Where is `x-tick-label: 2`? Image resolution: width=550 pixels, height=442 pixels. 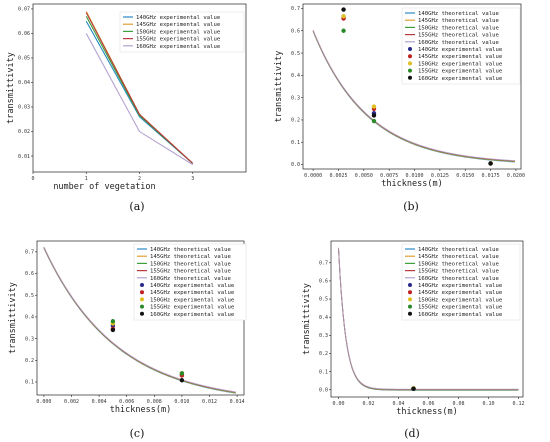 x-tick-label: 2 is located at coordinates (139, 179).